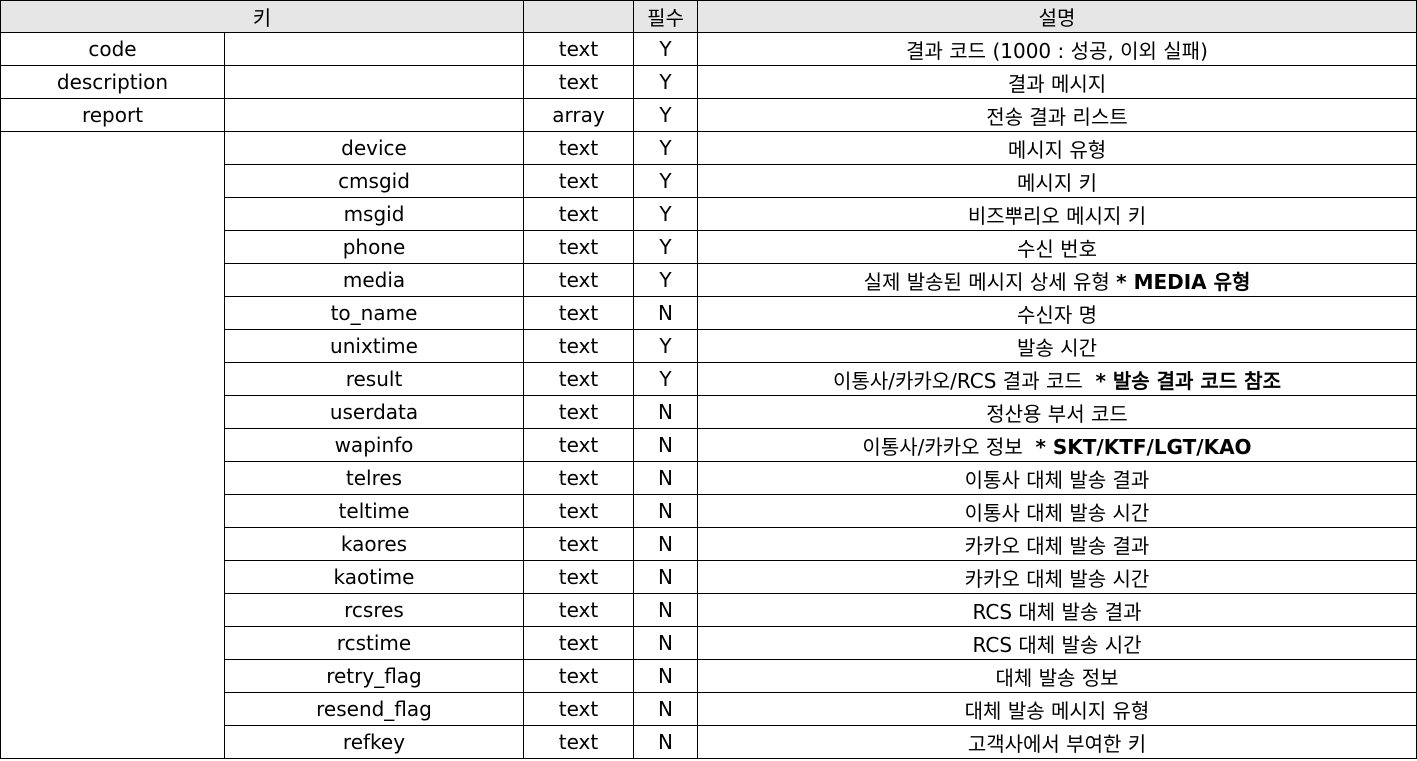 This screenshot has height=761, width=1417. What do you see at coordinates (374, 445) in the screenshot?
I see `row-subkey: wapinfo` at bounding box center [374, 445].